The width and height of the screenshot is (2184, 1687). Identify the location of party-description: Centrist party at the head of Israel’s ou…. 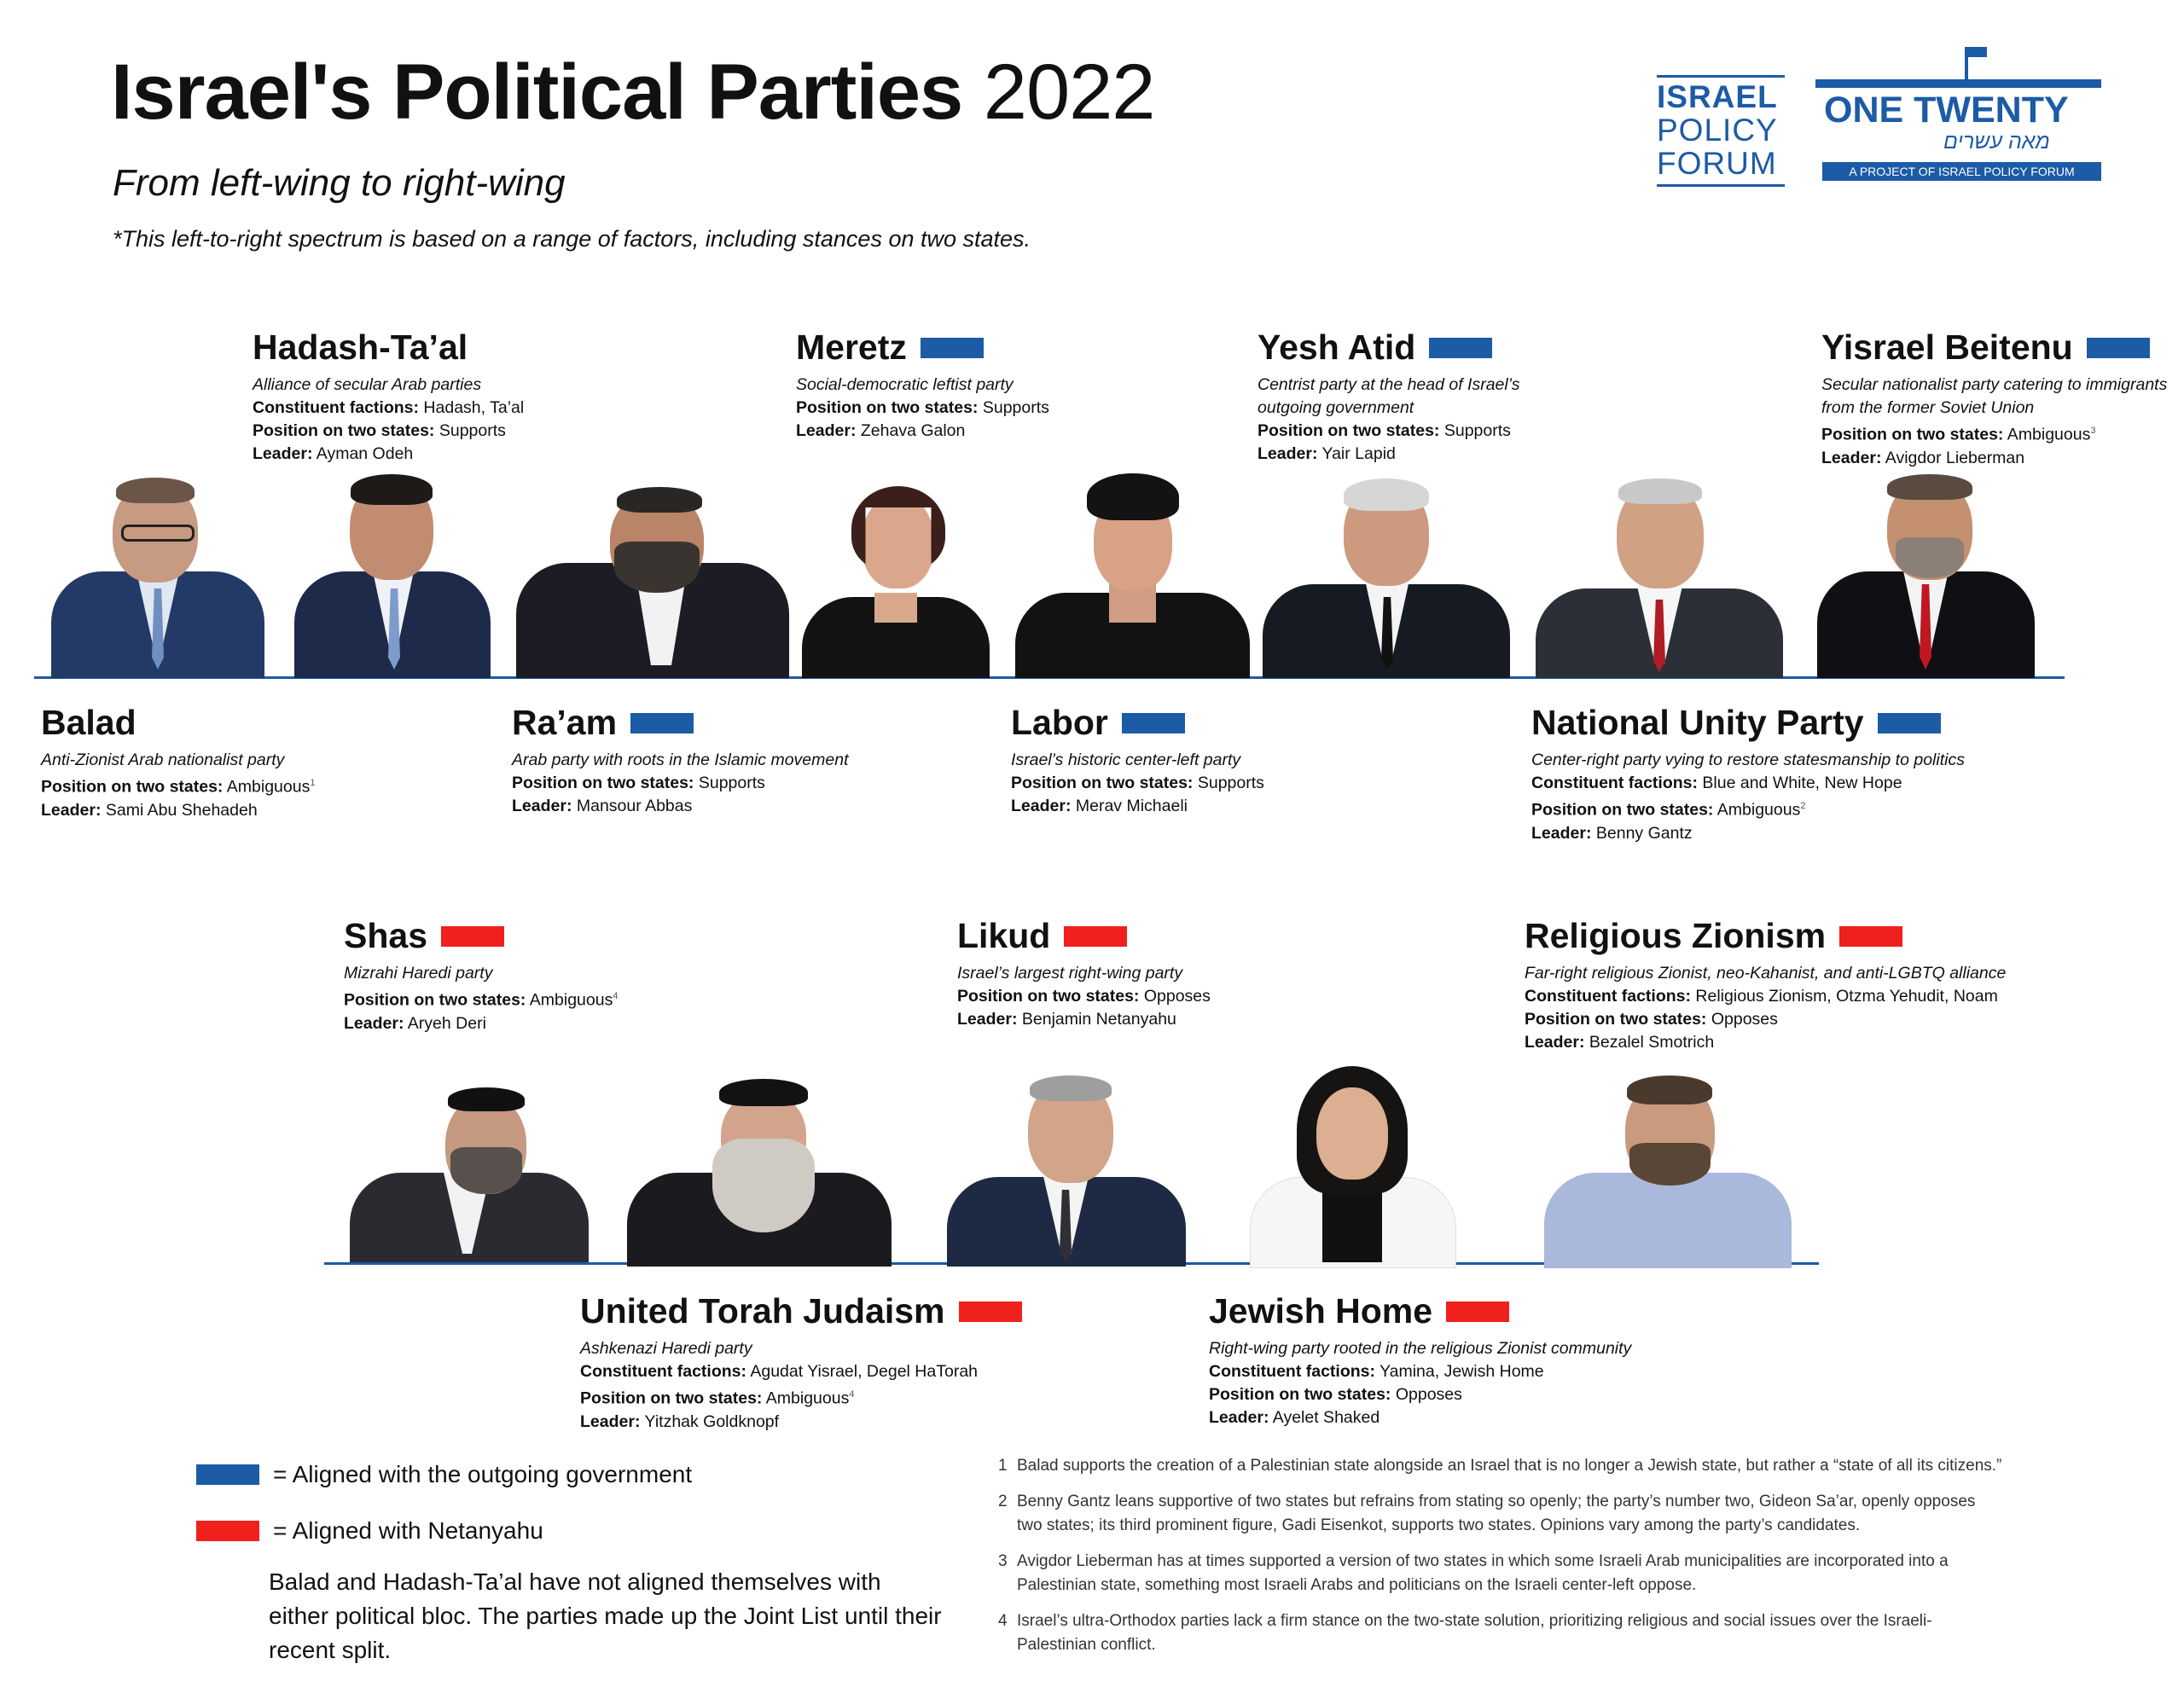
(1389, 396).